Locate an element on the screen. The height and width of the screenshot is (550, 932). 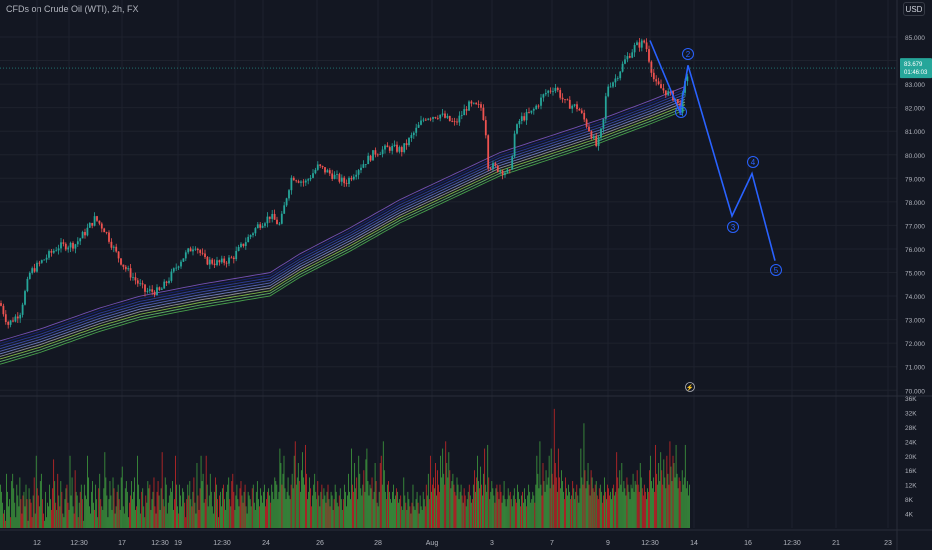
wave-label-circle is located at coordinates (733, 227).